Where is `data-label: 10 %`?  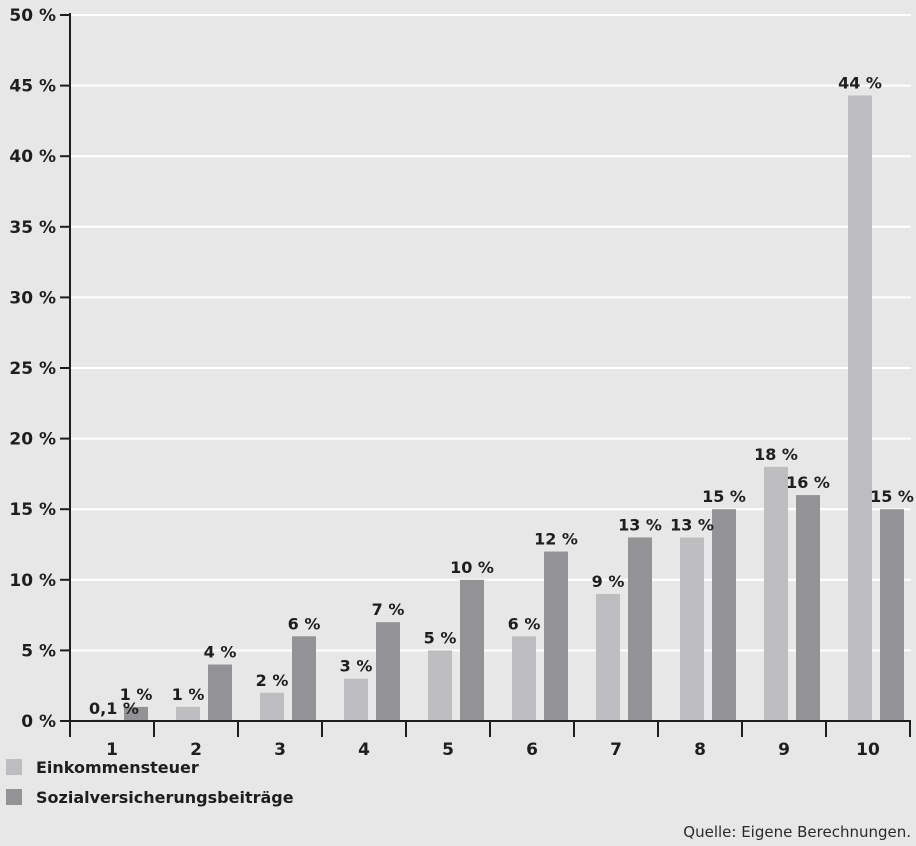
data-label: 10 % is located at coordinates (472, 567).